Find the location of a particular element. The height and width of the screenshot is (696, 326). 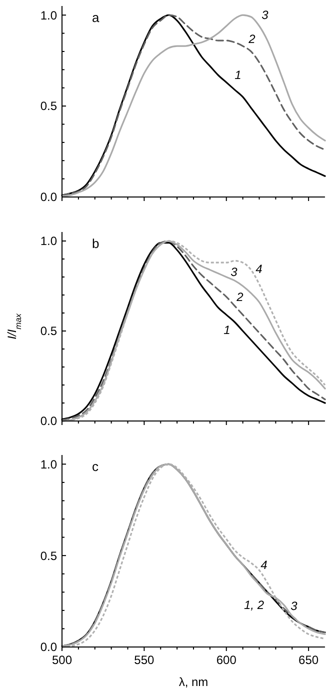

x-tick-label: 650 is located at coordinates (308, 660).